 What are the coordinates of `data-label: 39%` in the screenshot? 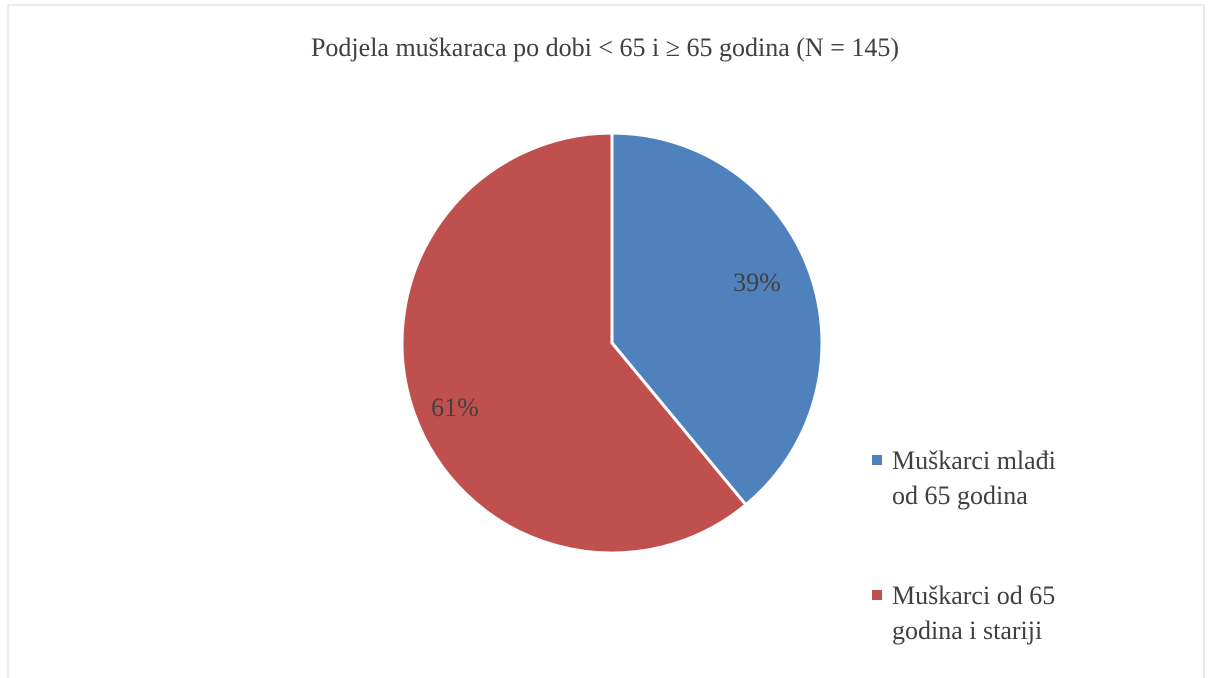 It's located at (757, 282).